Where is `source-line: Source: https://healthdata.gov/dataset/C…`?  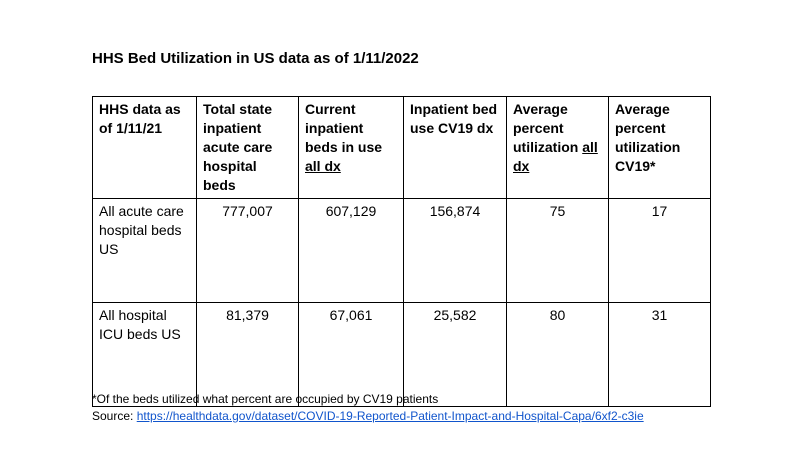 source-line: Source: https://healthdata.gov/dataset/C… is located at coordinates (368, 416).